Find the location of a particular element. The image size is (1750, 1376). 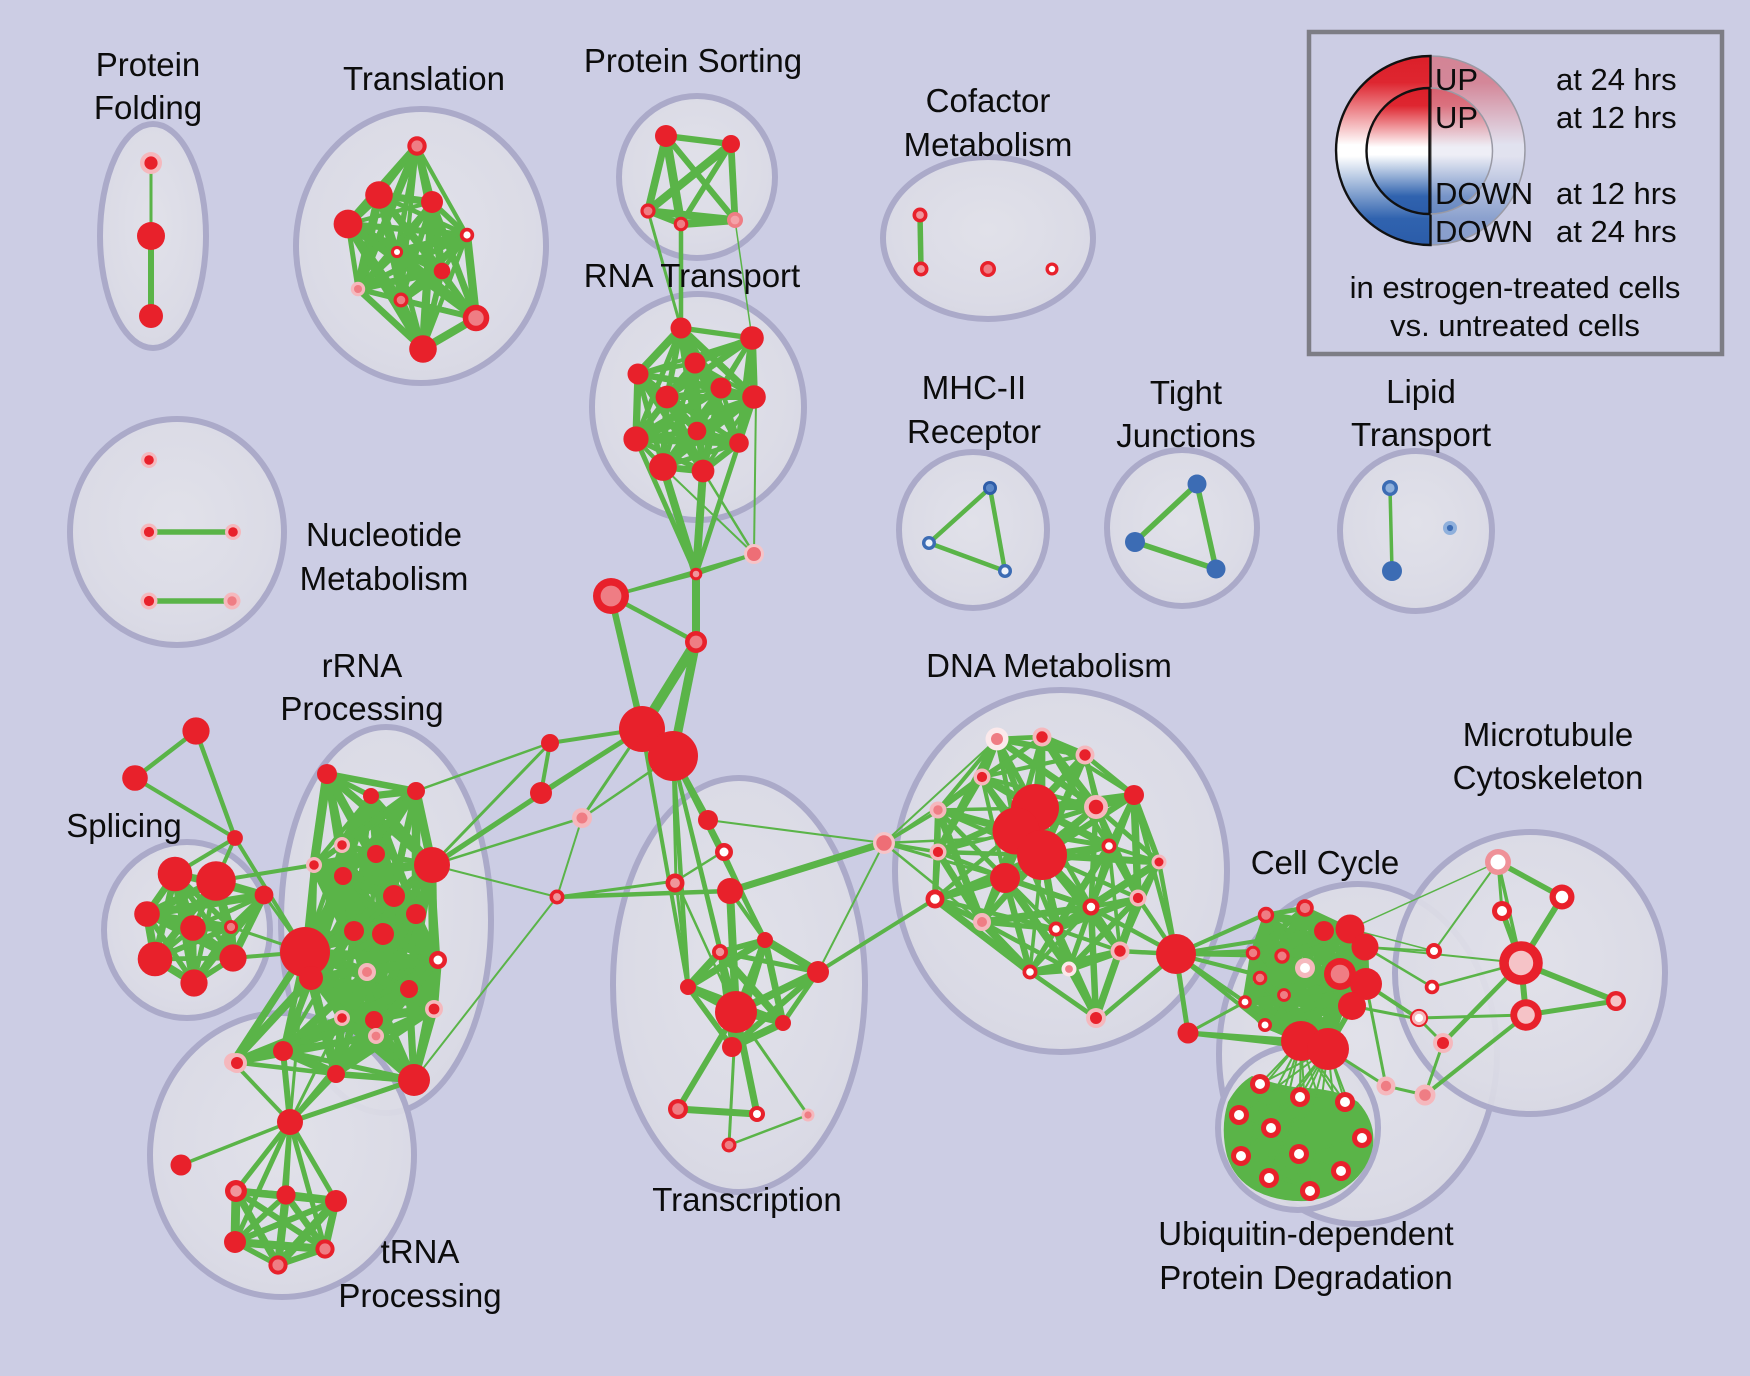

svg-text: in estrogen-treated cells is located at coordinates (1515, 287).